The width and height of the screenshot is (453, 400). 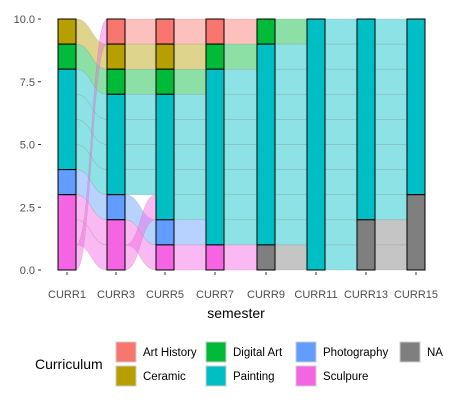 What do you see at coordinates (306, 352) in the screenshot?
I see `legend-key-photography` at bounding box center [306, 352].